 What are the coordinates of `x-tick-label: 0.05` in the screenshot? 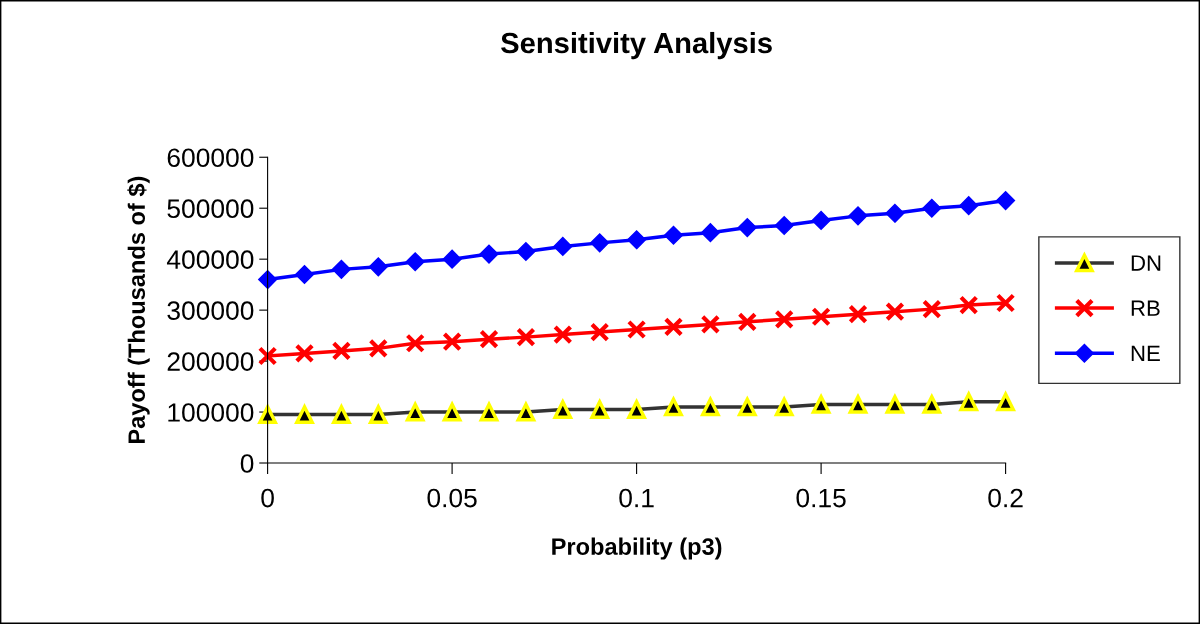 It's located at (452, 498).